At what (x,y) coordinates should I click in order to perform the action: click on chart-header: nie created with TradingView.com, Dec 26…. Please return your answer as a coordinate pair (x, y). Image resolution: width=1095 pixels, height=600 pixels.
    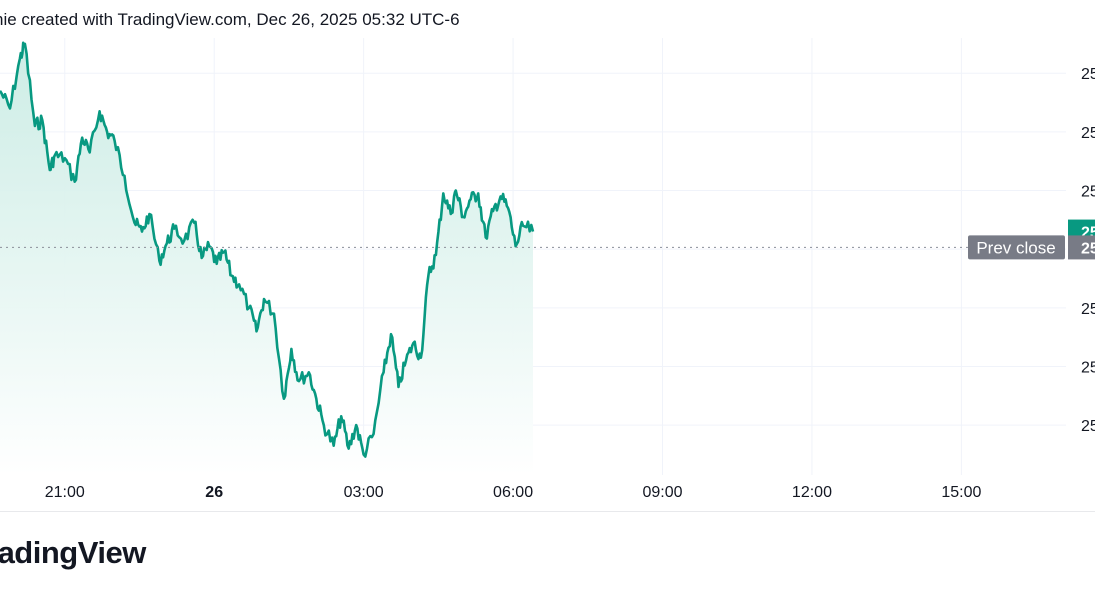
    Looking at the image, I should click on (547, 22).